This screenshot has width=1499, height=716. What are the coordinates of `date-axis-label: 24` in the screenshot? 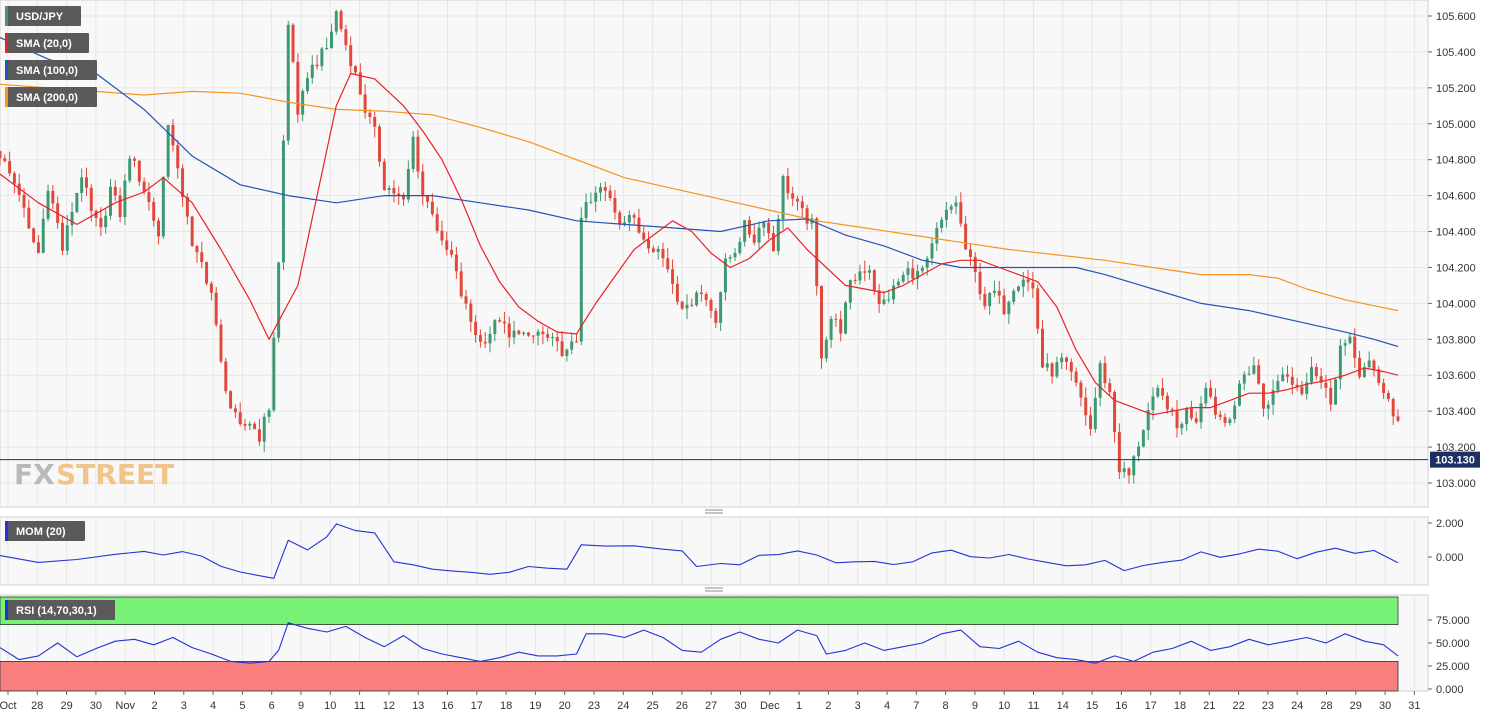 It's located at (1297, 706).